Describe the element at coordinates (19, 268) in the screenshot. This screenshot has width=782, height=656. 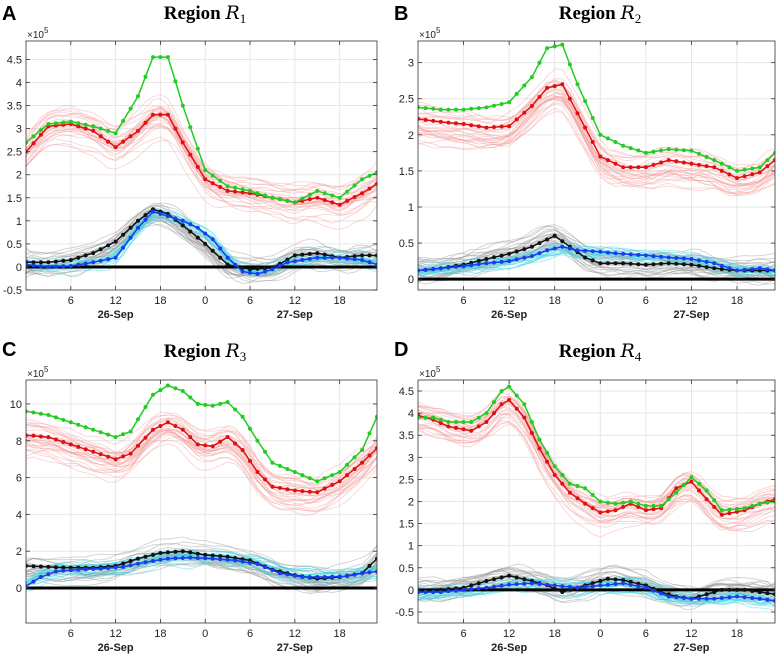
I see `y-tick-label: 0` at that location.